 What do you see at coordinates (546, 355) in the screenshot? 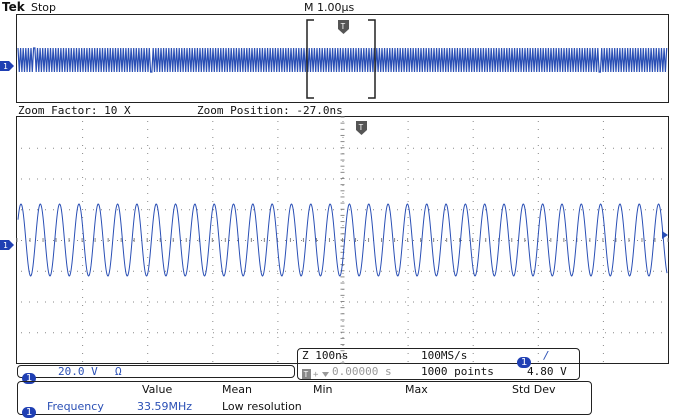
I see `trigger-slope: /` at bounding box center [546, 355].